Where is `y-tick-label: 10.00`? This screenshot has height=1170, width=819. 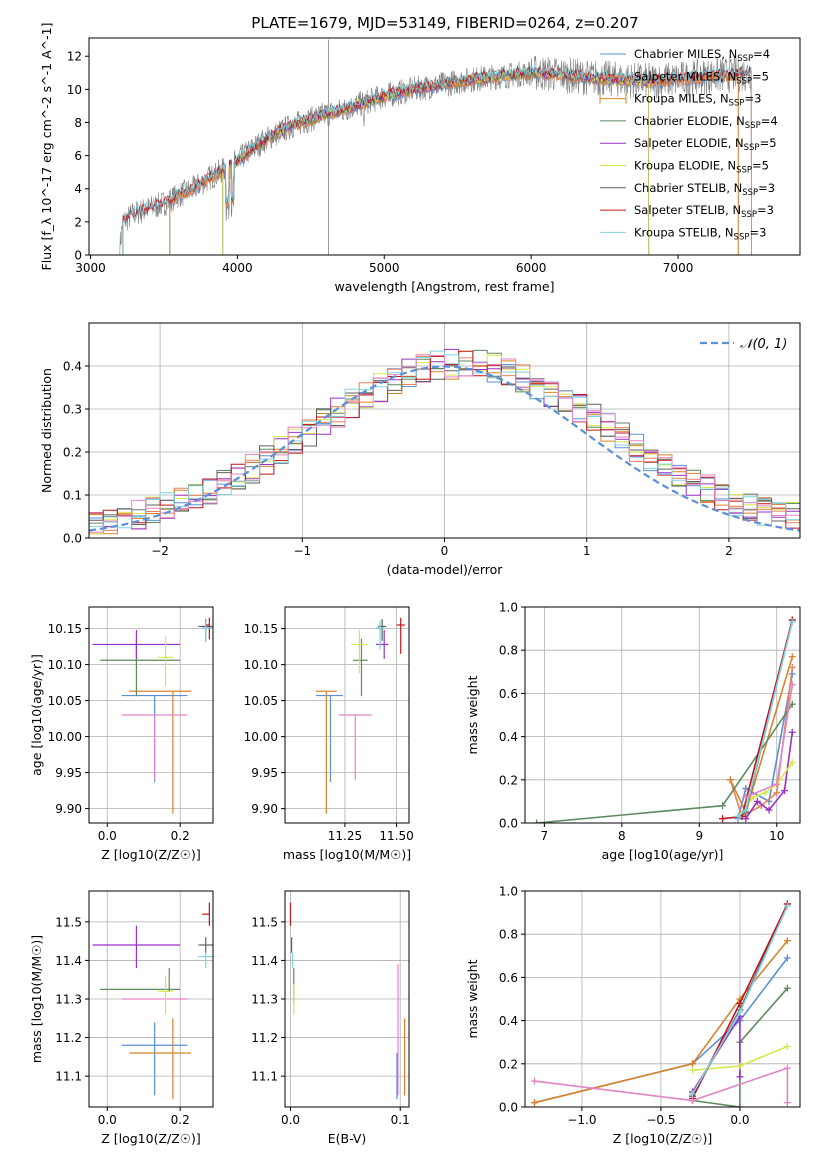 y-tick-label: 10.00 is located at coordinates (65, 737).